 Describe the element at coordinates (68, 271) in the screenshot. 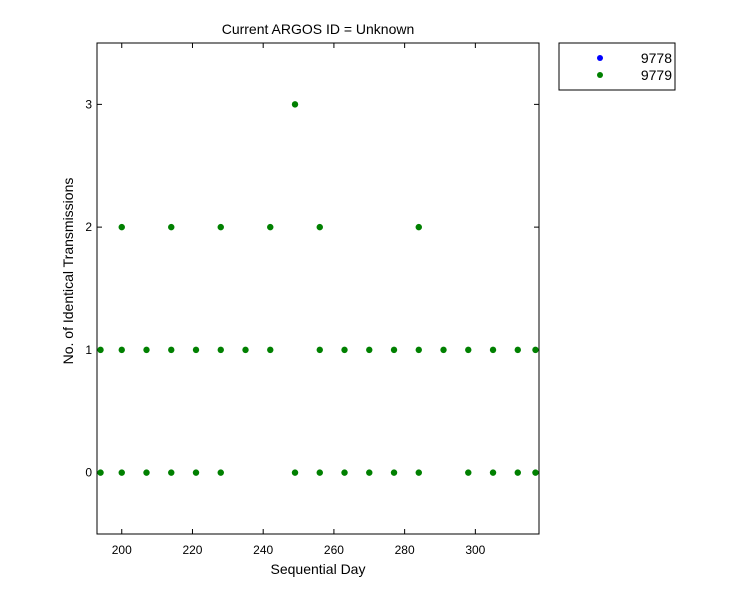

I see `y-axis-label: No. of Identical Transmissions` at that location.